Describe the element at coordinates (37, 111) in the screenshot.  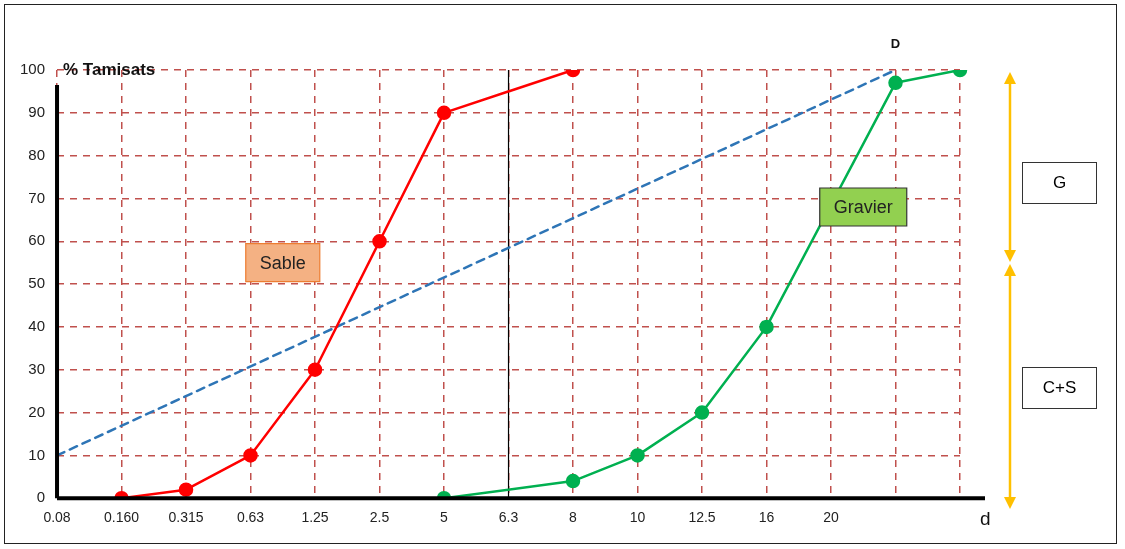
I see `y-tick-label: 90` at that location.